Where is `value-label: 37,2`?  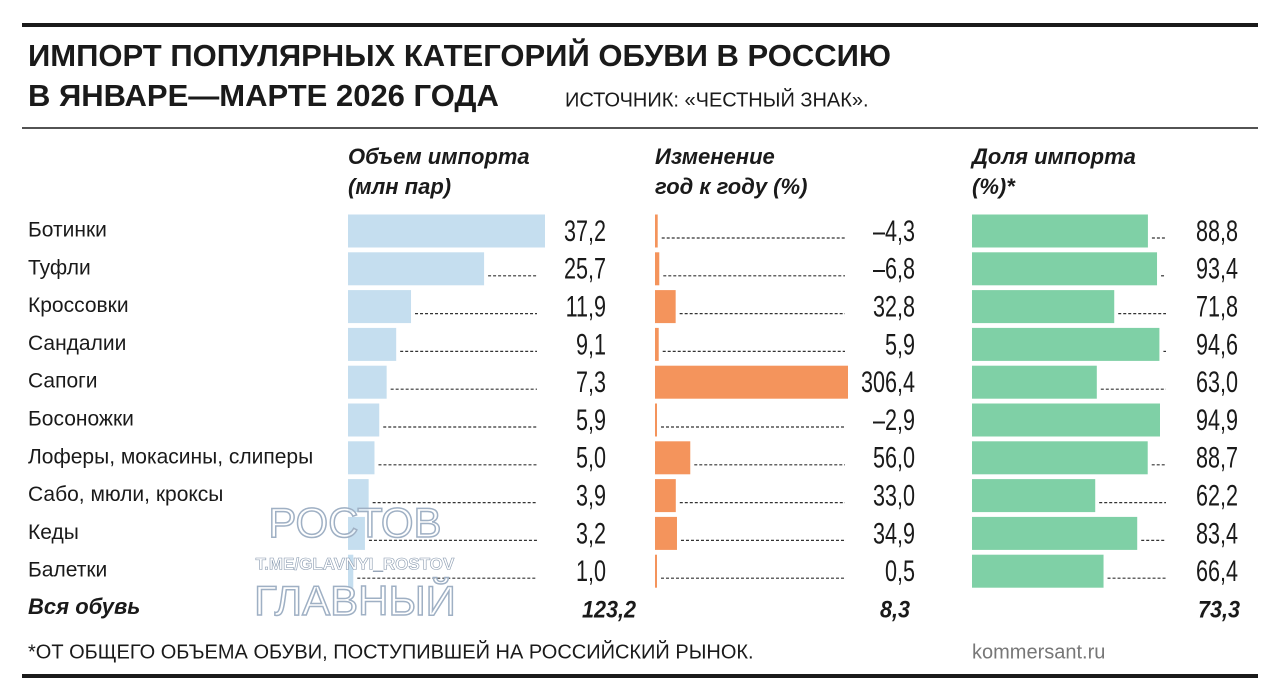 value-label: 37,2 is located at coordinates (585, 230).